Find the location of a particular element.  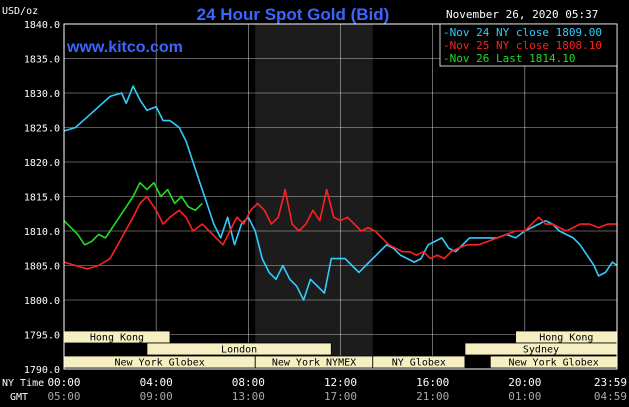

y-tick-label: 1825.0 is located at coordinates (42, 129).